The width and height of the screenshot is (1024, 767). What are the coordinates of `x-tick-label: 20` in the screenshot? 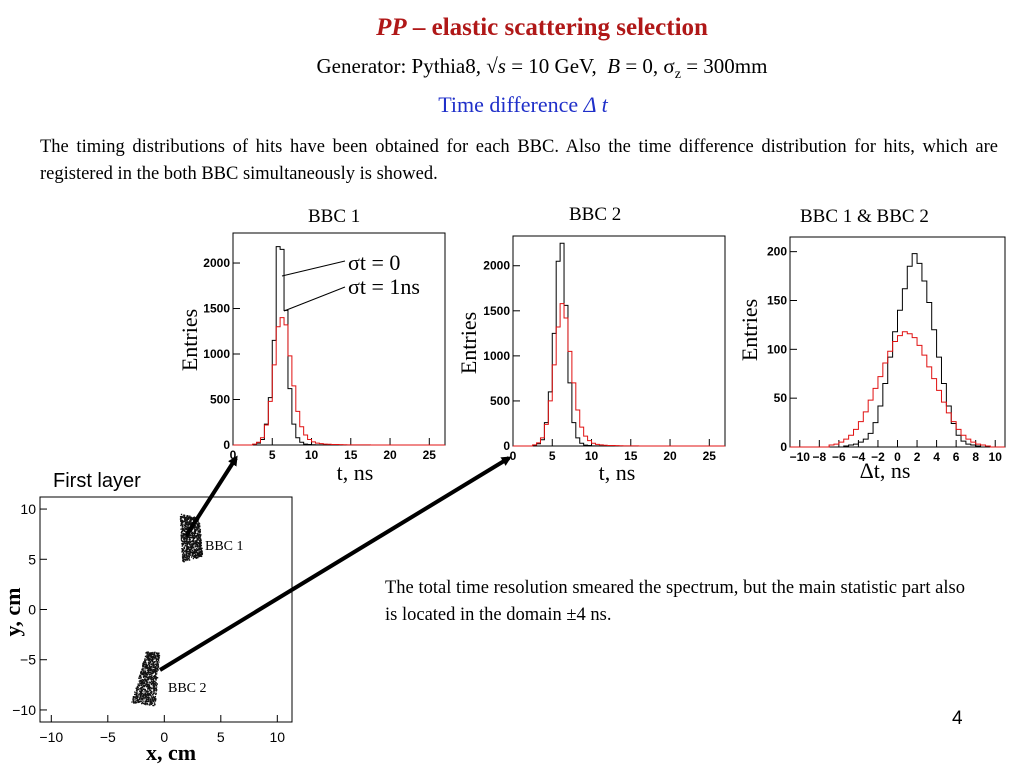 It's located at (670, 456).